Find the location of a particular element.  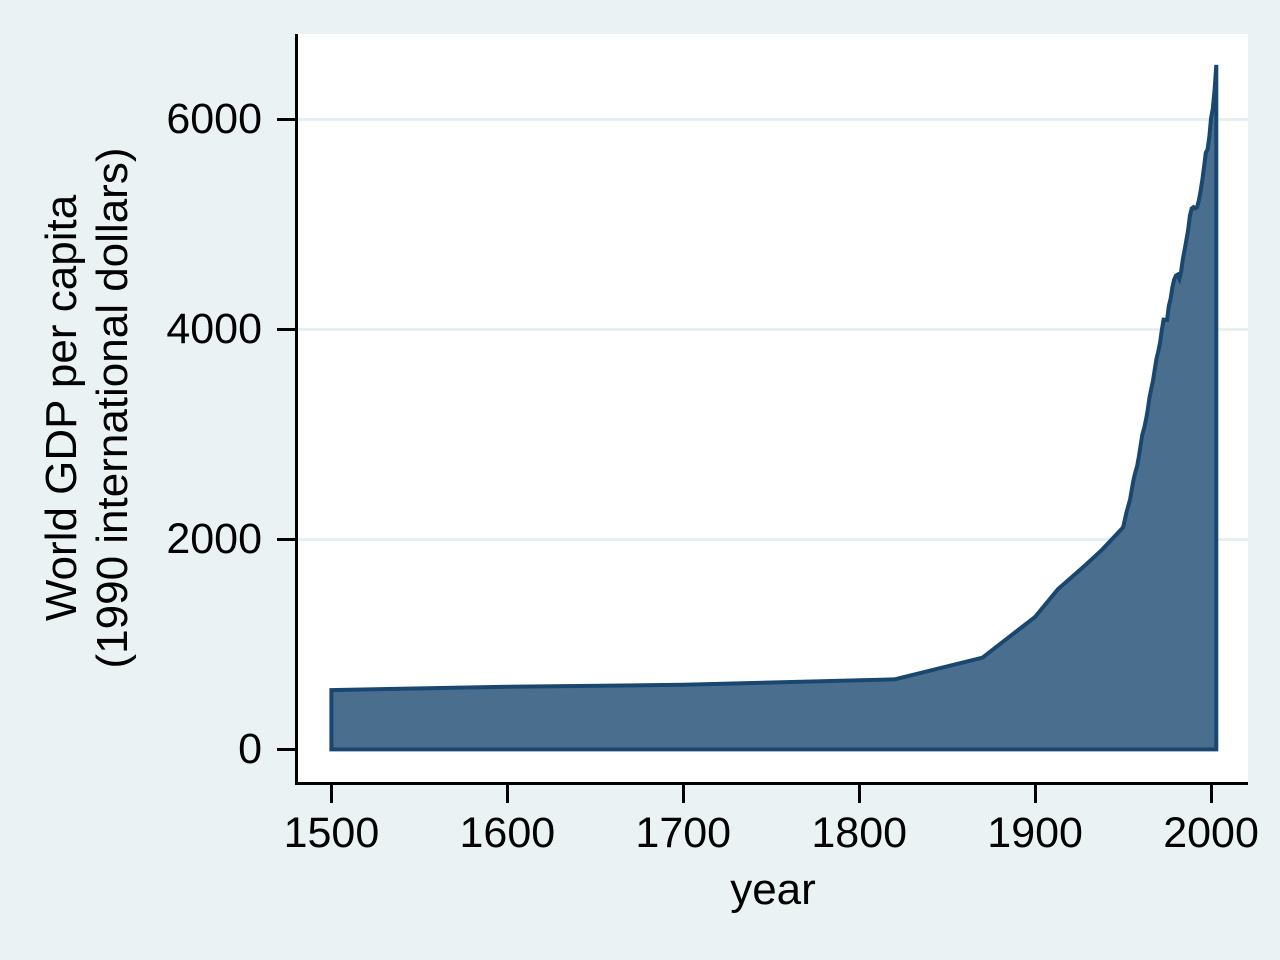

x-tick-2000 is located at coordinates (1211, 793).